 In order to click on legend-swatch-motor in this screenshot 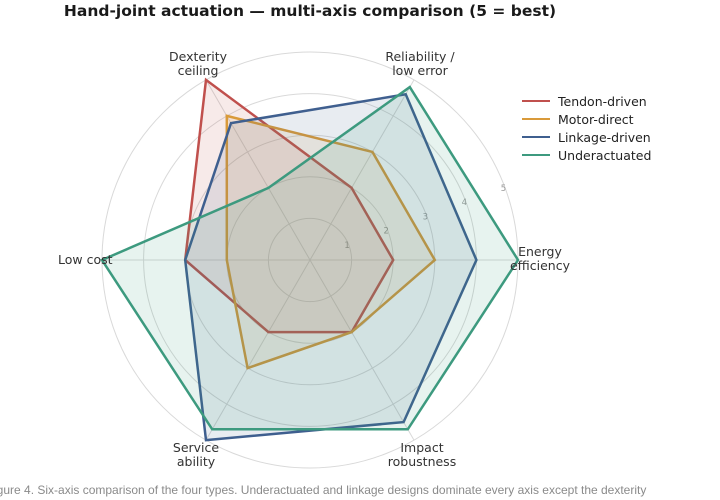, I will do `click(536, 119)`.